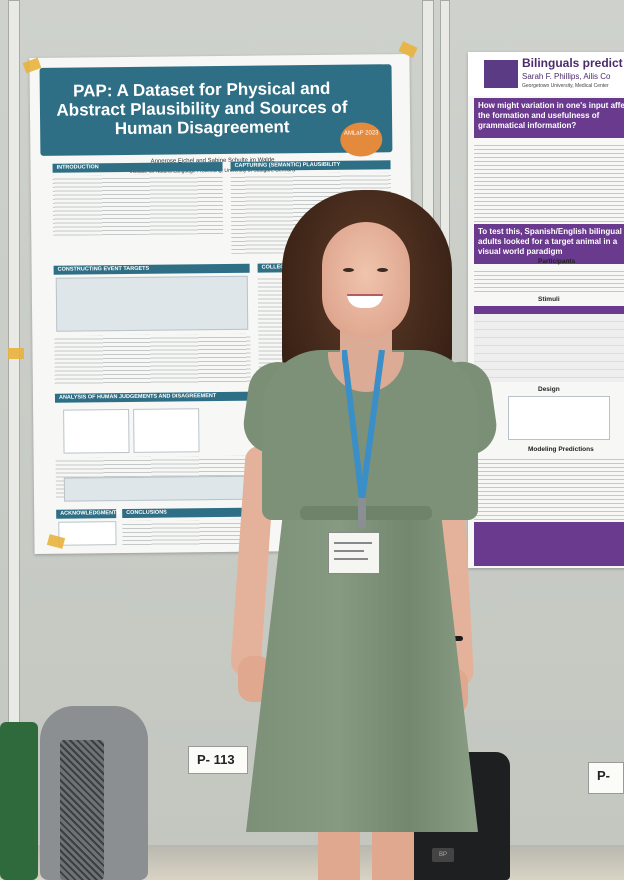  I want to click on right-poster-title: Bilinguals predict w, so click(573, 63).